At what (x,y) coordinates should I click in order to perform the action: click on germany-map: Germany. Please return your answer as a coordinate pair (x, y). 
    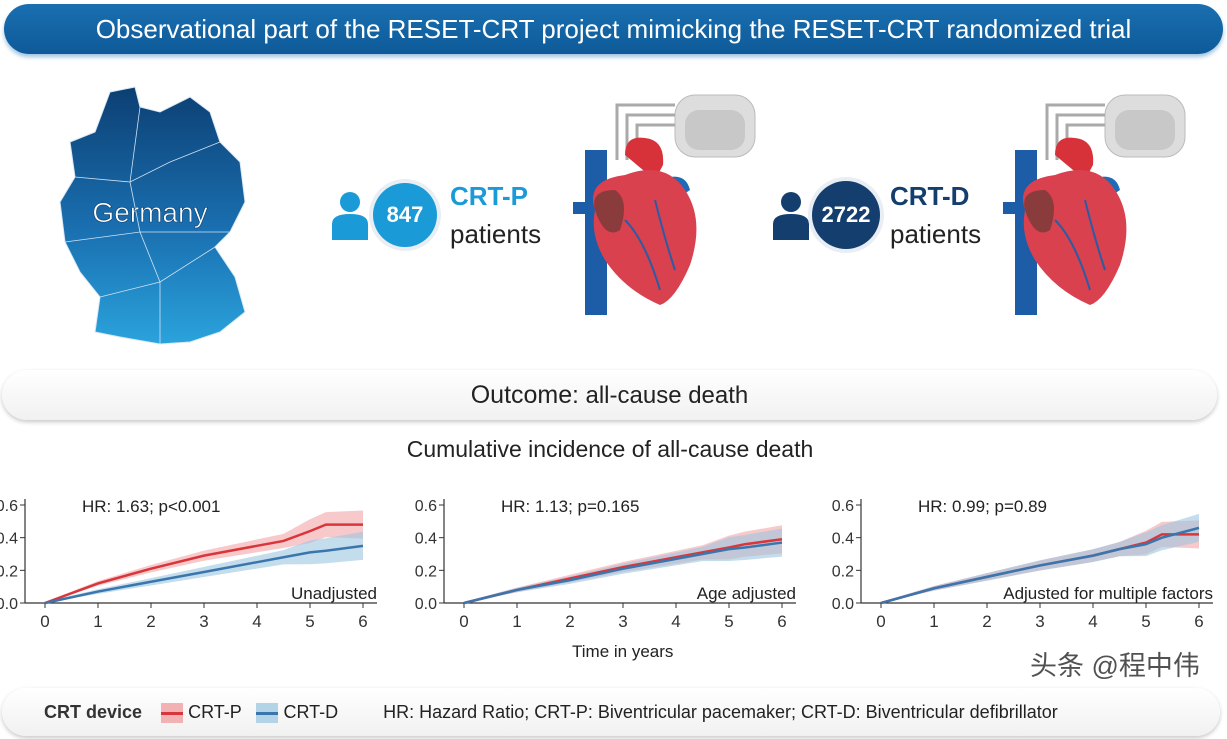
    Looking at the image, I should click on (152, 215).